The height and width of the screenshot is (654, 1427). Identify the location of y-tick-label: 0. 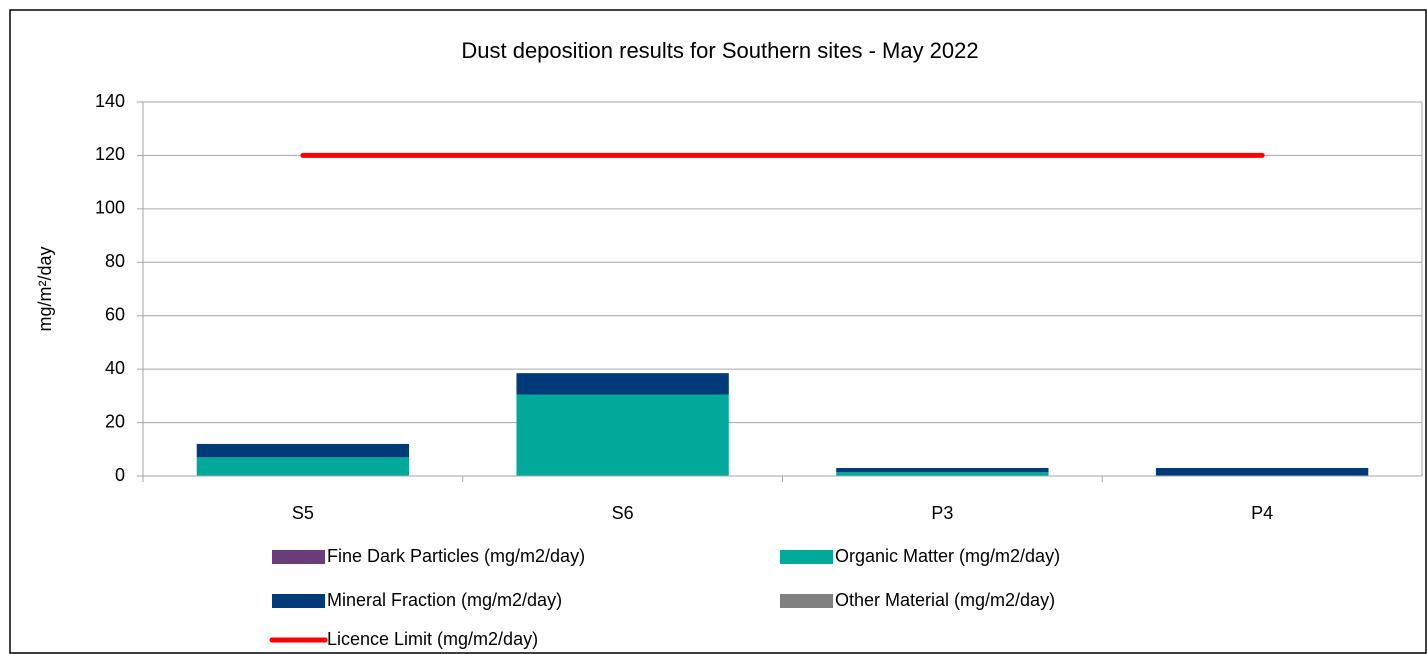
(120, 475).